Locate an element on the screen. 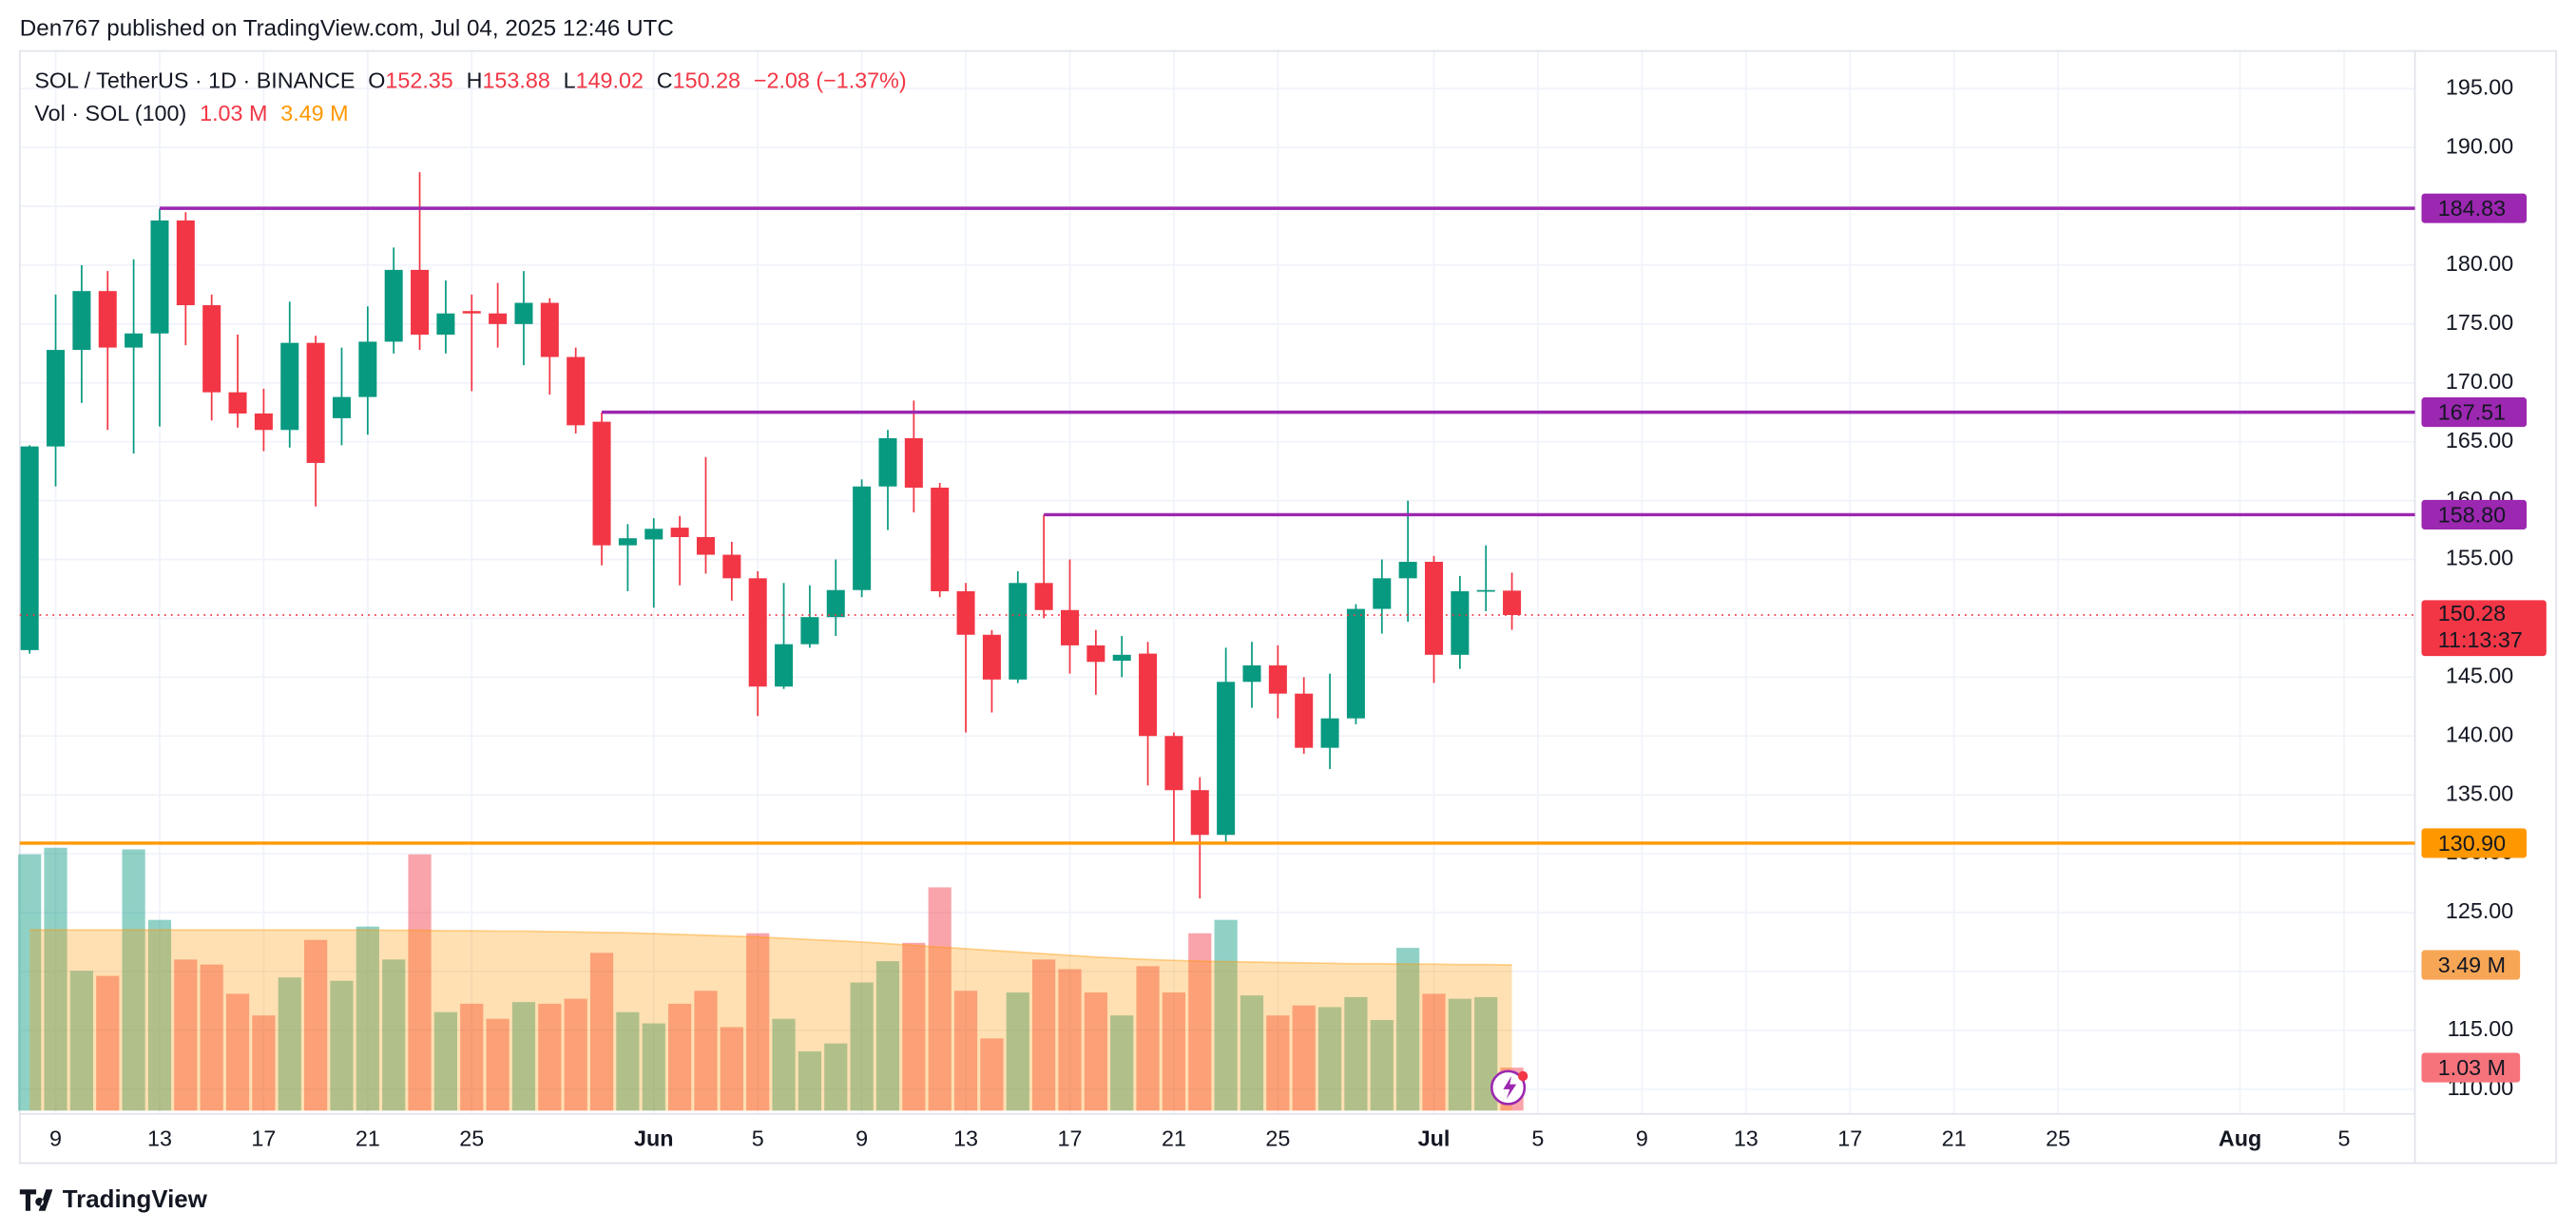 Image resolution: width=2576 pixels, height=1232 pixels. x-tick-label: Jul is located at coordinates (1434, 1138).